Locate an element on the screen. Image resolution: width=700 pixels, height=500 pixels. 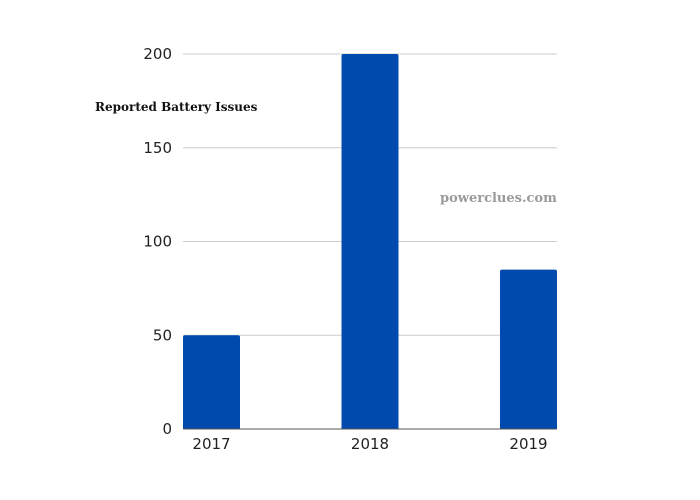
x-tick-label: 2019 is located at coordinates (528, 444).